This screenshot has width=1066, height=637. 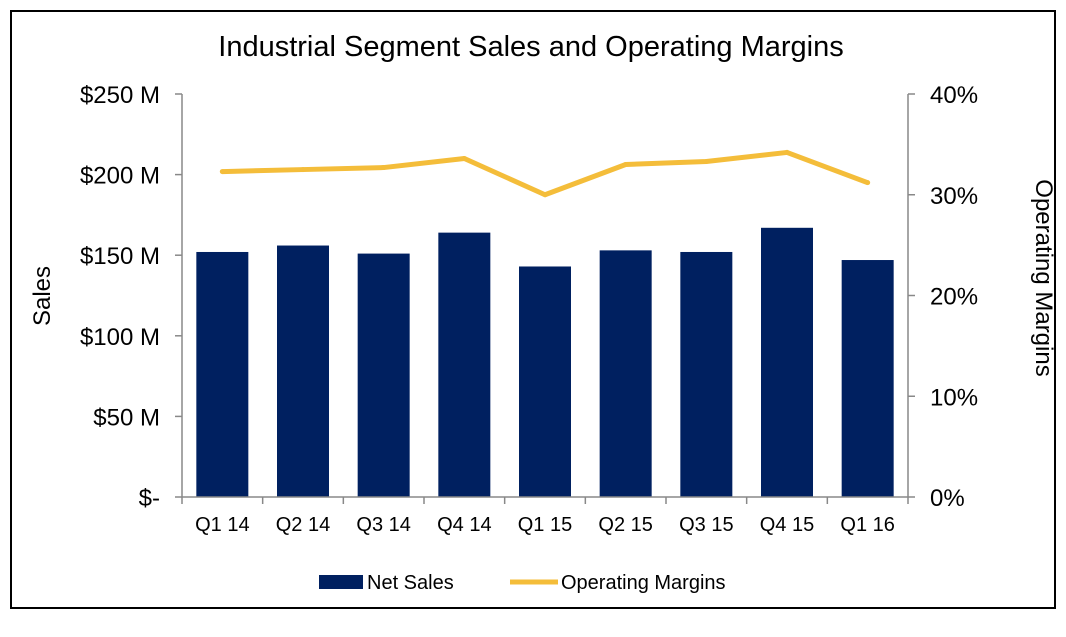 I want to click on y-right-tick-label-0: 0%, so click(x=947, y=498).